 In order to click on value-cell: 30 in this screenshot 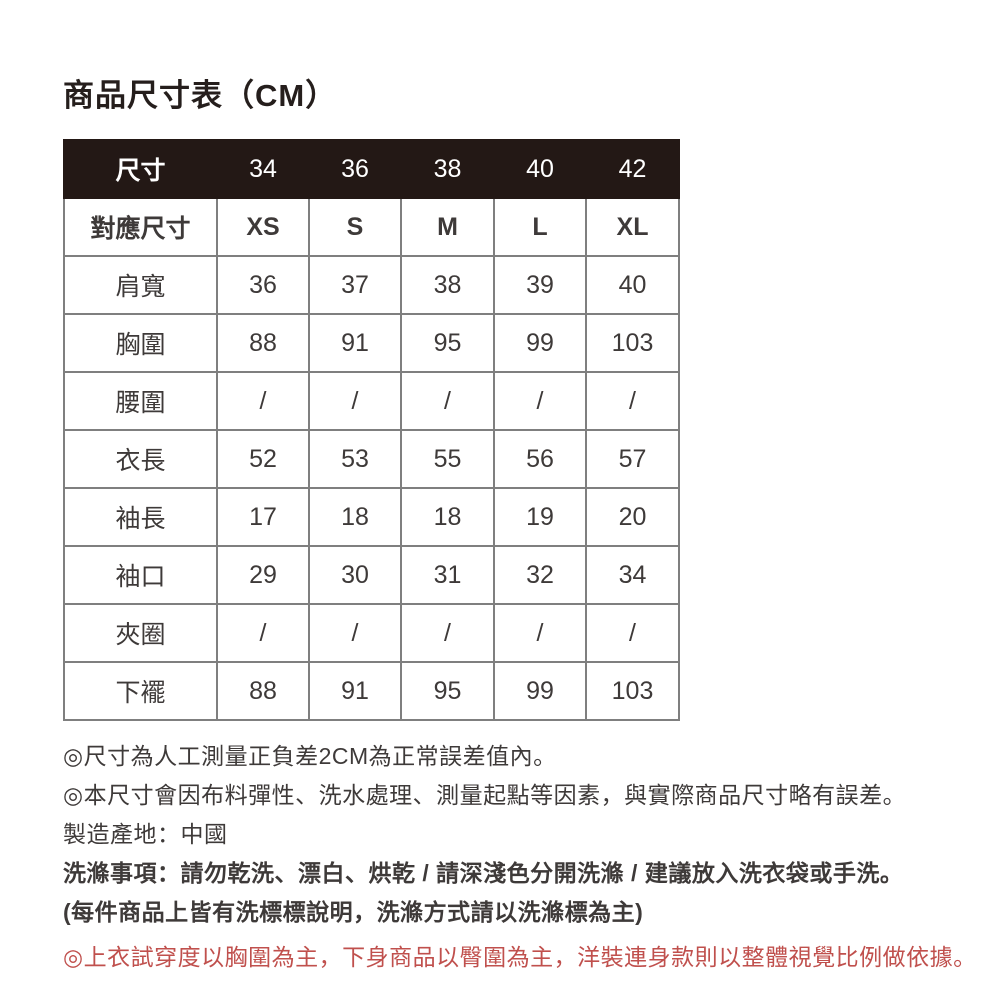, I will do `click(355, 575)`.